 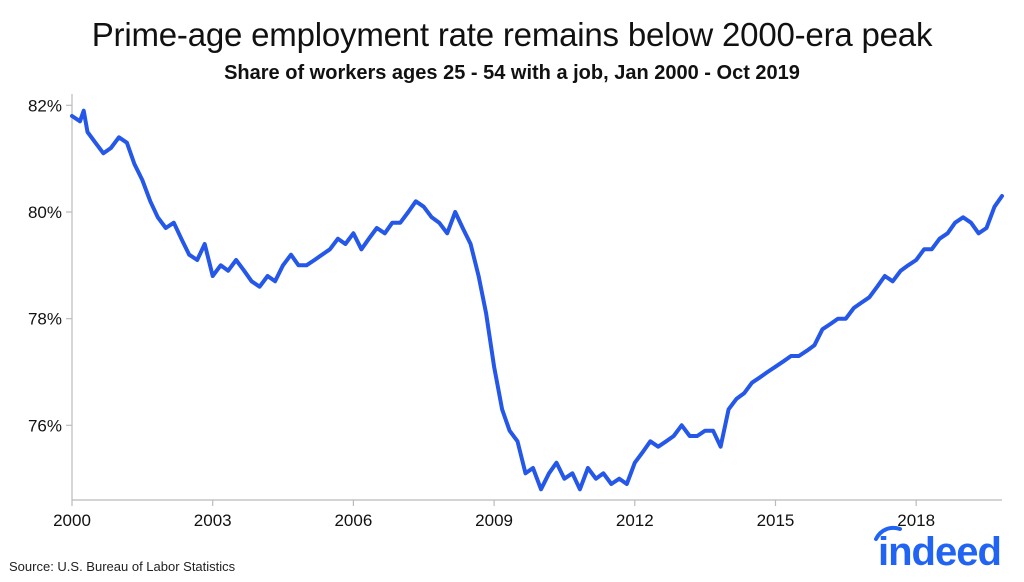 What do you see at coordinates (776, 520) in the screenshot?
I see `x-tick-label: 2015` at bounding box center [776, 520].